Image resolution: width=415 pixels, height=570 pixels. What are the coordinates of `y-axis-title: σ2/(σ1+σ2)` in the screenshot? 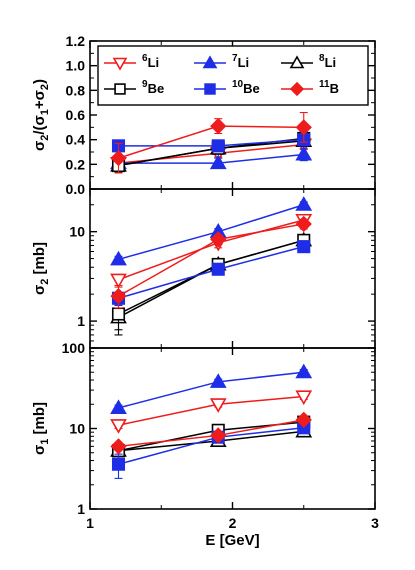 It's located at (41, 115).